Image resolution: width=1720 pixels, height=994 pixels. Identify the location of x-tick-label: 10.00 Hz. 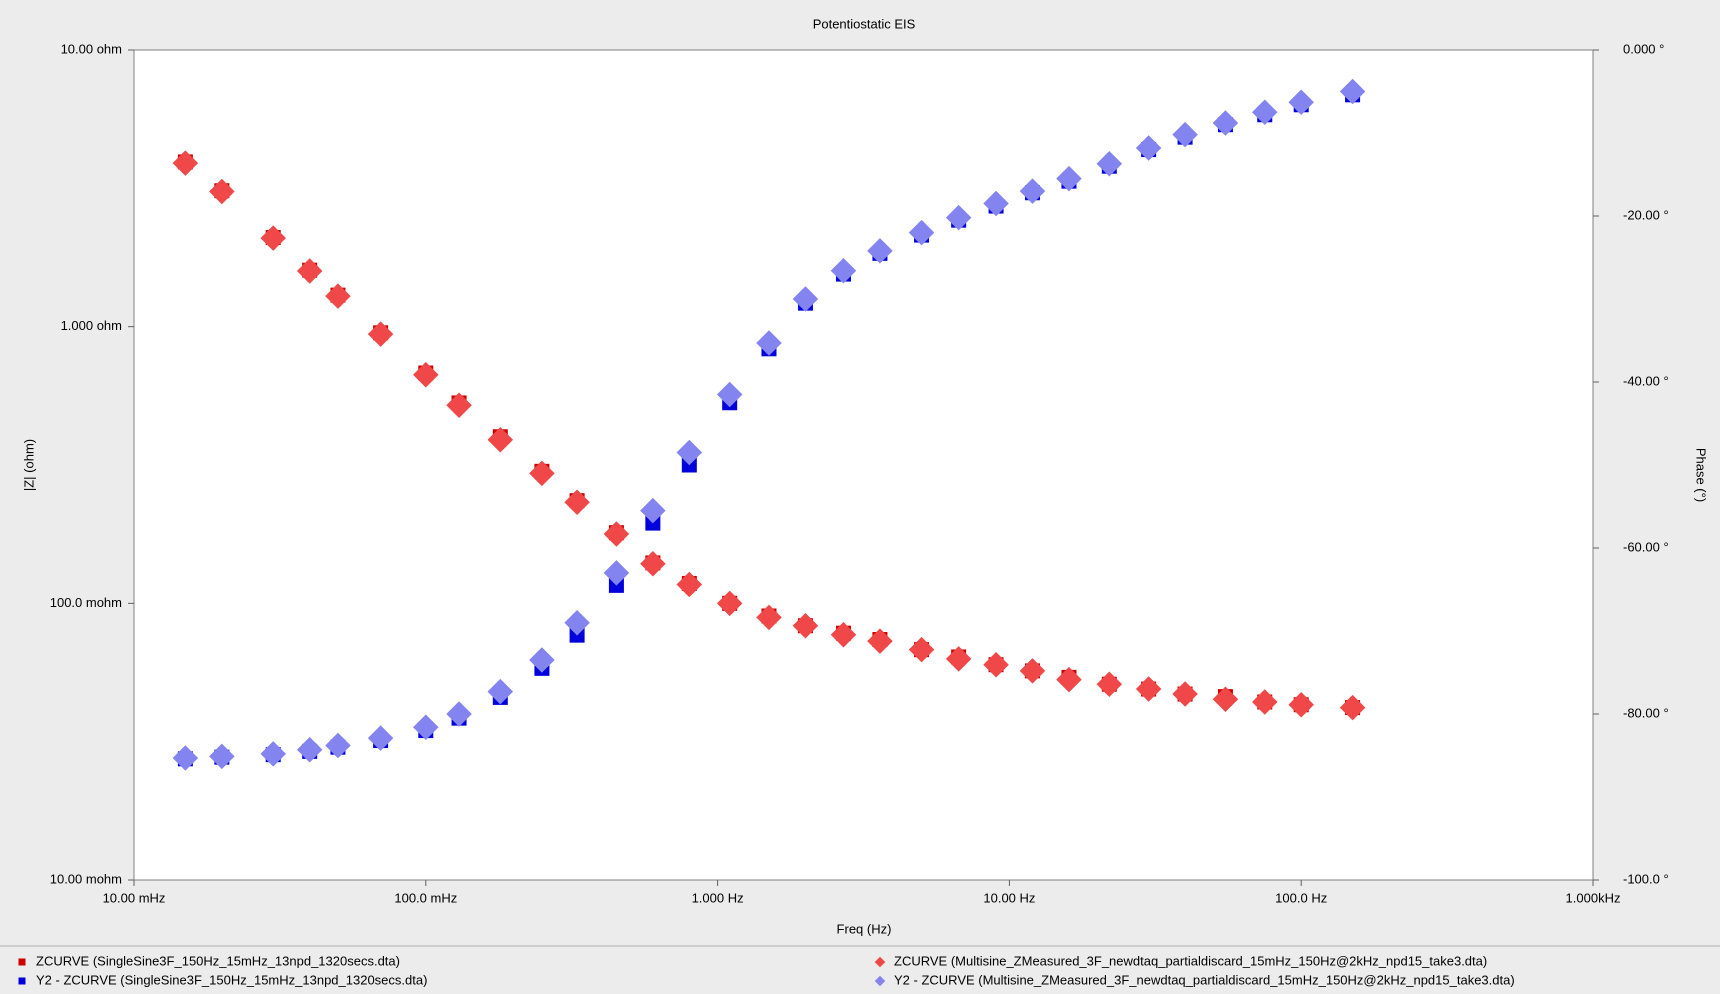
(1009, 897).